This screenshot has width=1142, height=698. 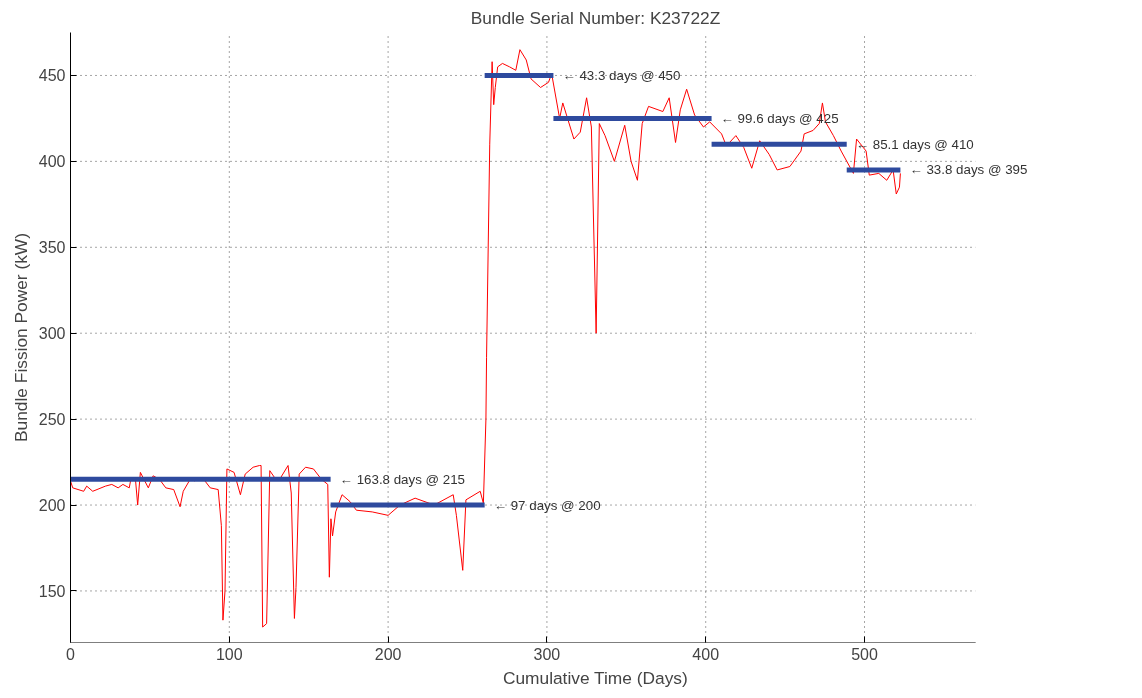 What do you see at coordinates (52, 591) in the screenshot?
I see `y-tick-label: 150` at bounding box center [52, 591].